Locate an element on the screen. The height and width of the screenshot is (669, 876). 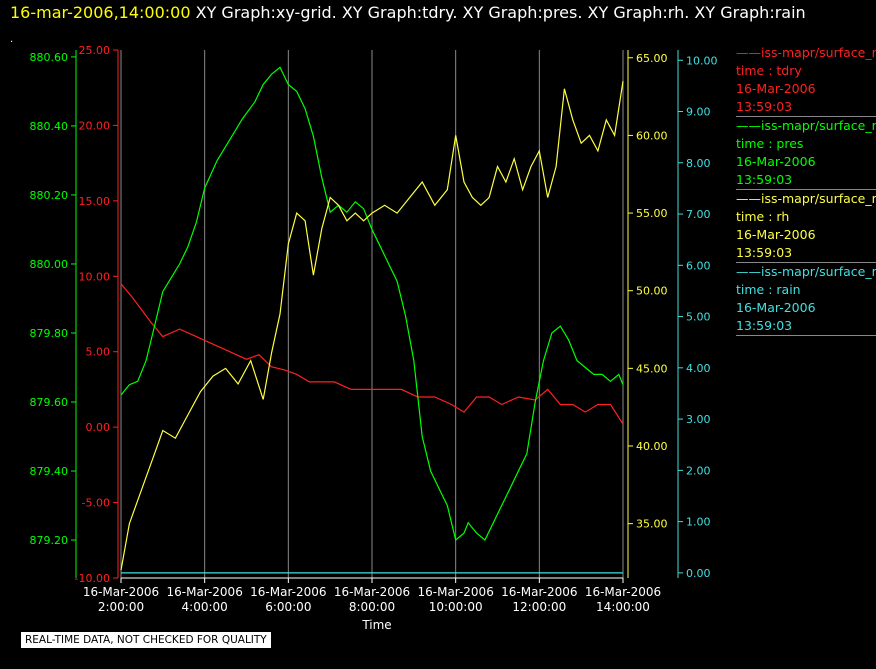
rain-axis-tick-label: 3.00 is located at coordinates (698, 419).